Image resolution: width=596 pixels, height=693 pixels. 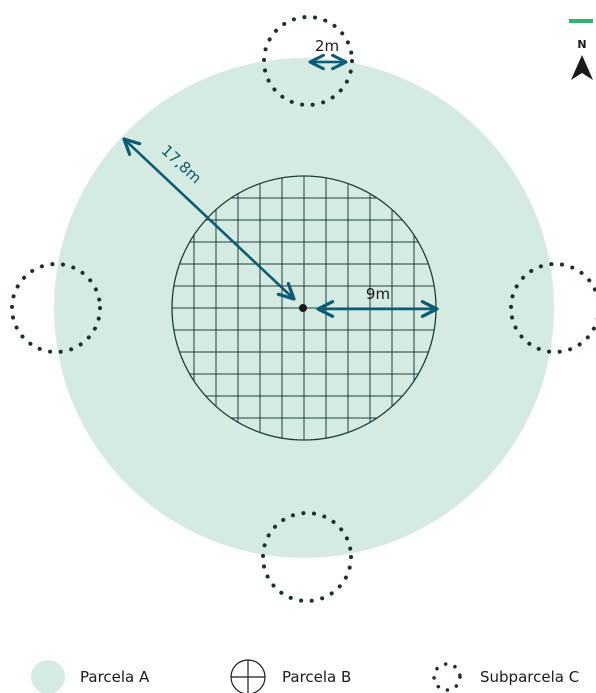 I want to click on radius-a-arrow, so click(x=209, y=219).